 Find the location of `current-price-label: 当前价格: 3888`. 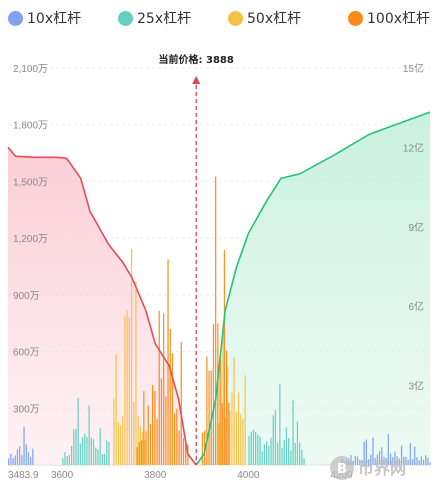

current-price-label: 当前价格: 3888 is located at coordinates (196, 59).